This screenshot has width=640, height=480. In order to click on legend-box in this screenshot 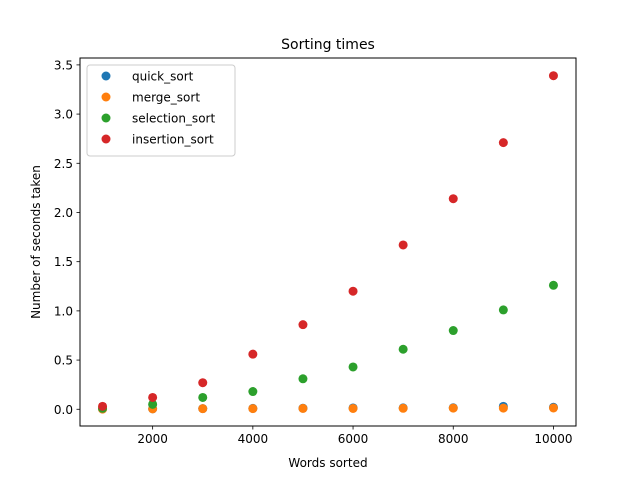, I will do `click(161, 110)`.